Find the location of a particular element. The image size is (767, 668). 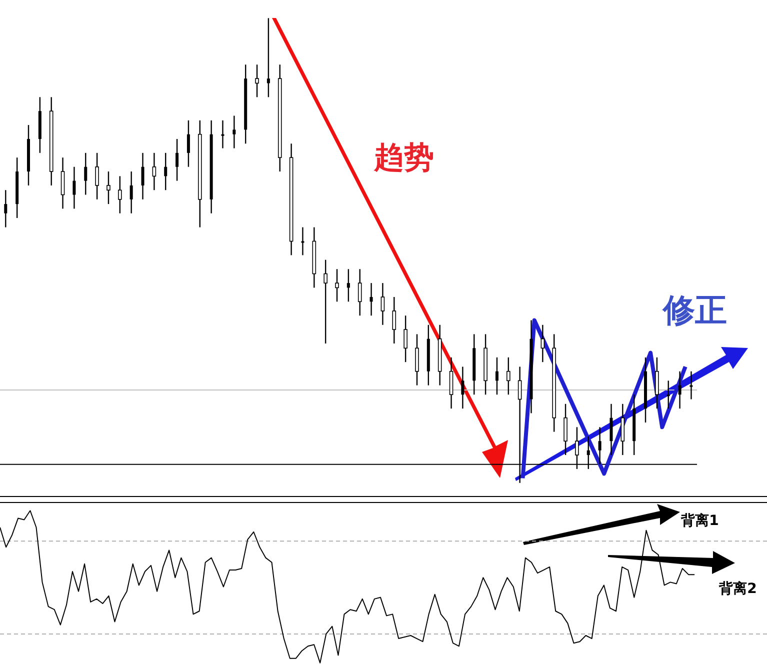

annotation: 背离1 is located at coordinates (700, 521).